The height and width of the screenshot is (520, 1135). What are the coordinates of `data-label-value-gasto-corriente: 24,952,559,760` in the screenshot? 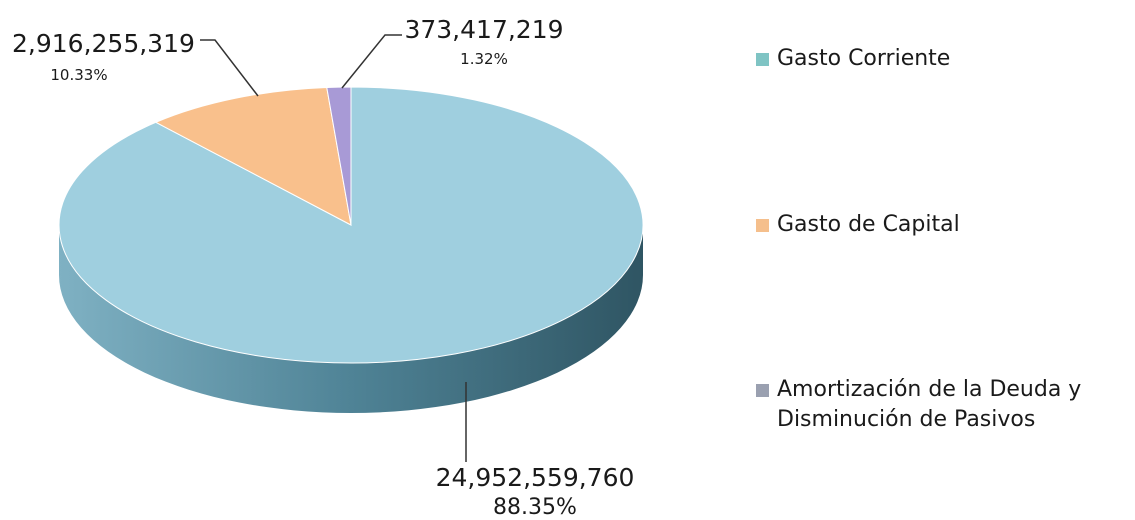 It's located at (535, 477).